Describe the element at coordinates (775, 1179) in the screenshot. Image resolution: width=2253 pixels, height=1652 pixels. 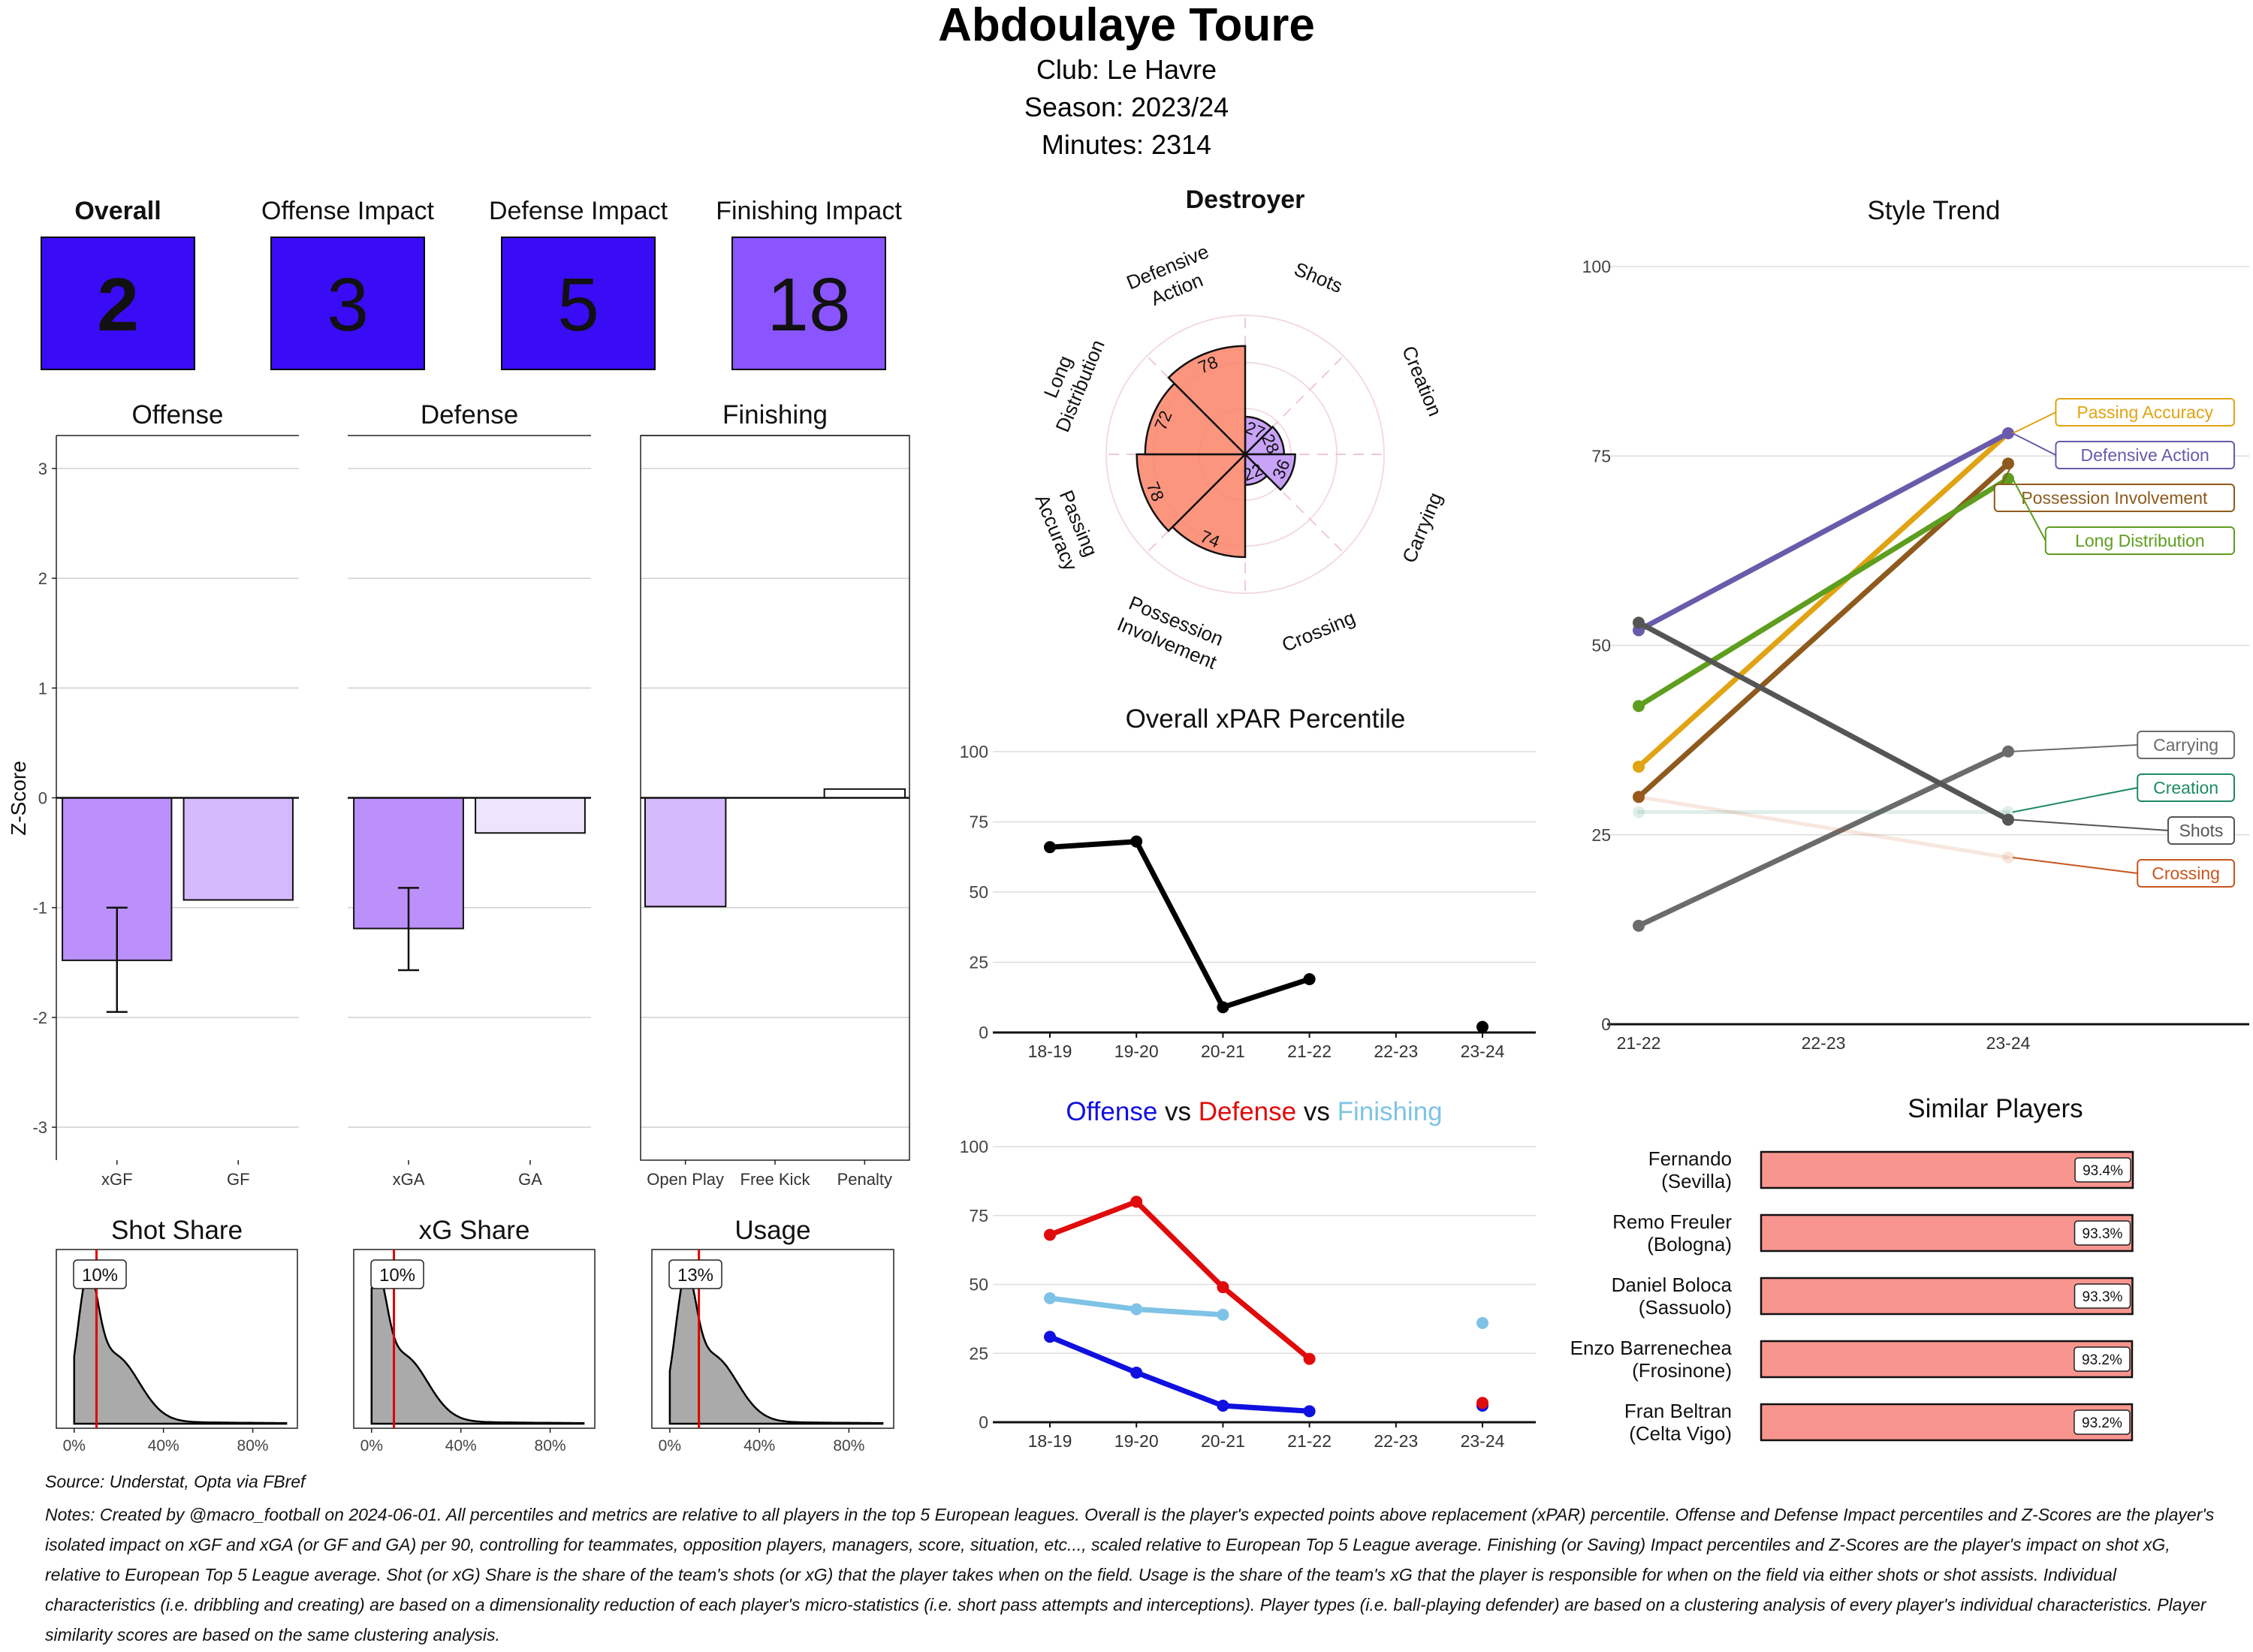
I see `x-tick-label: Free Kick` at that location.